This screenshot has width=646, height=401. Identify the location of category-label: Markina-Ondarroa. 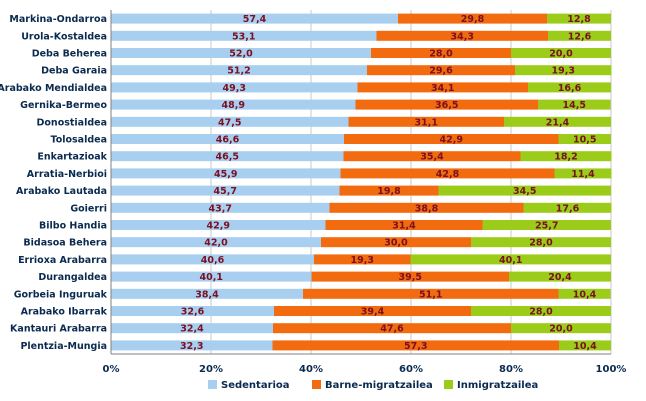
(58, 19).